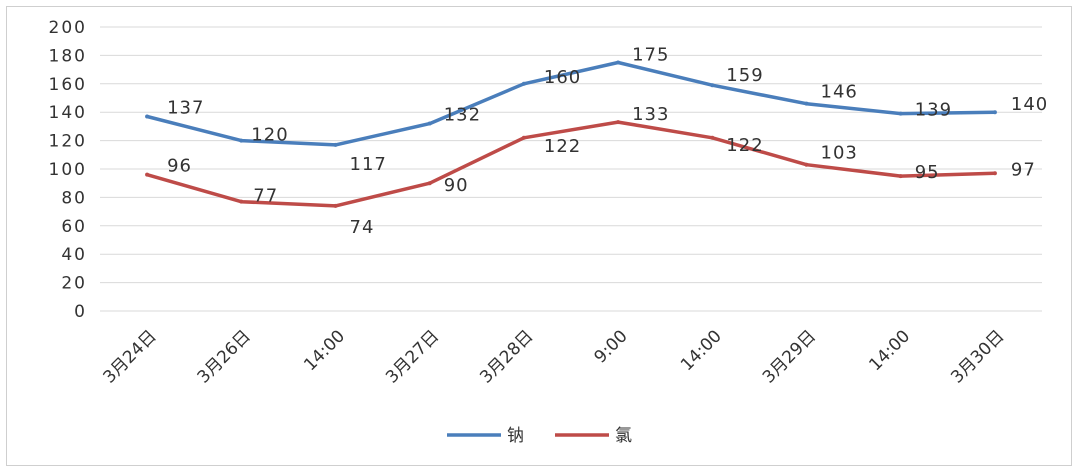 The image size is (1080, 474). What do you see at coordinates (462, 115) in the screenshot?
I see `data-label: 132` at bounding box center [462, 115].